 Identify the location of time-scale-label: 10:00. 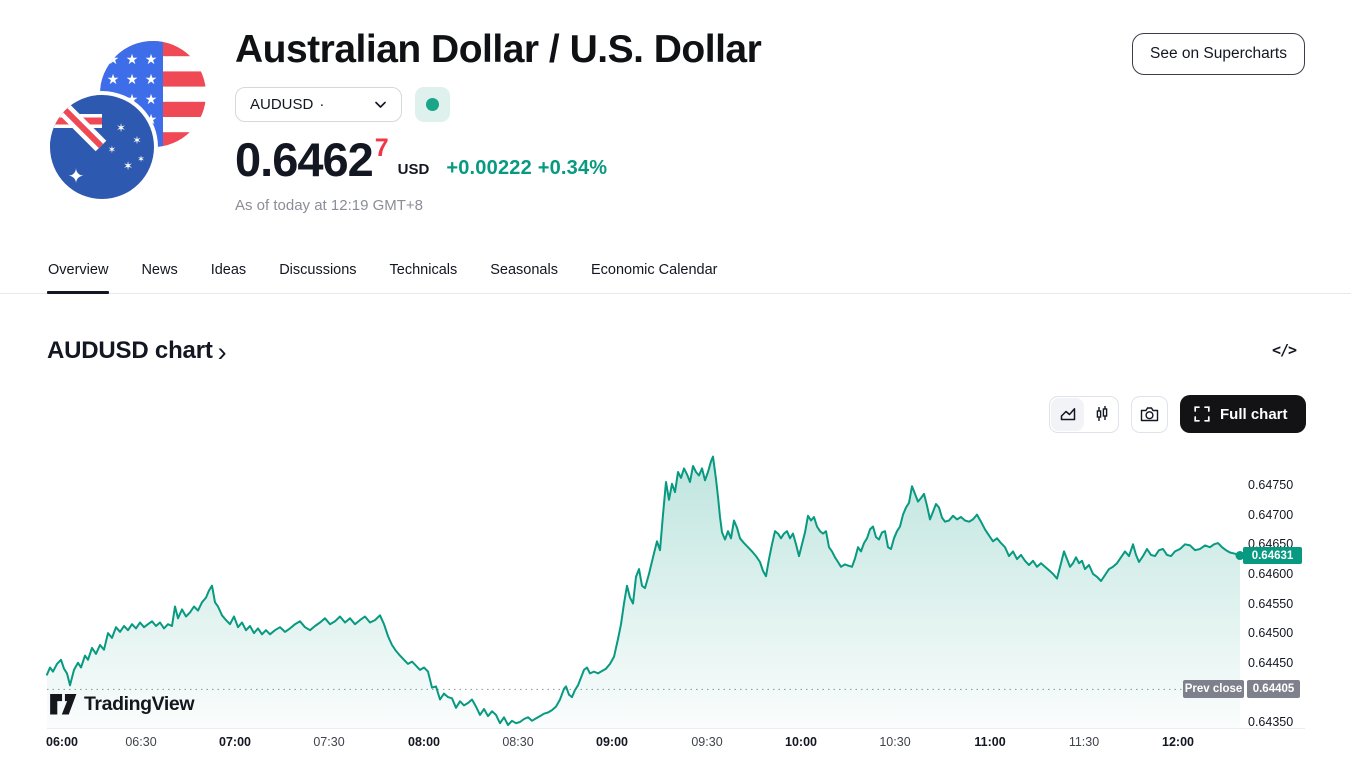
(801, 742).